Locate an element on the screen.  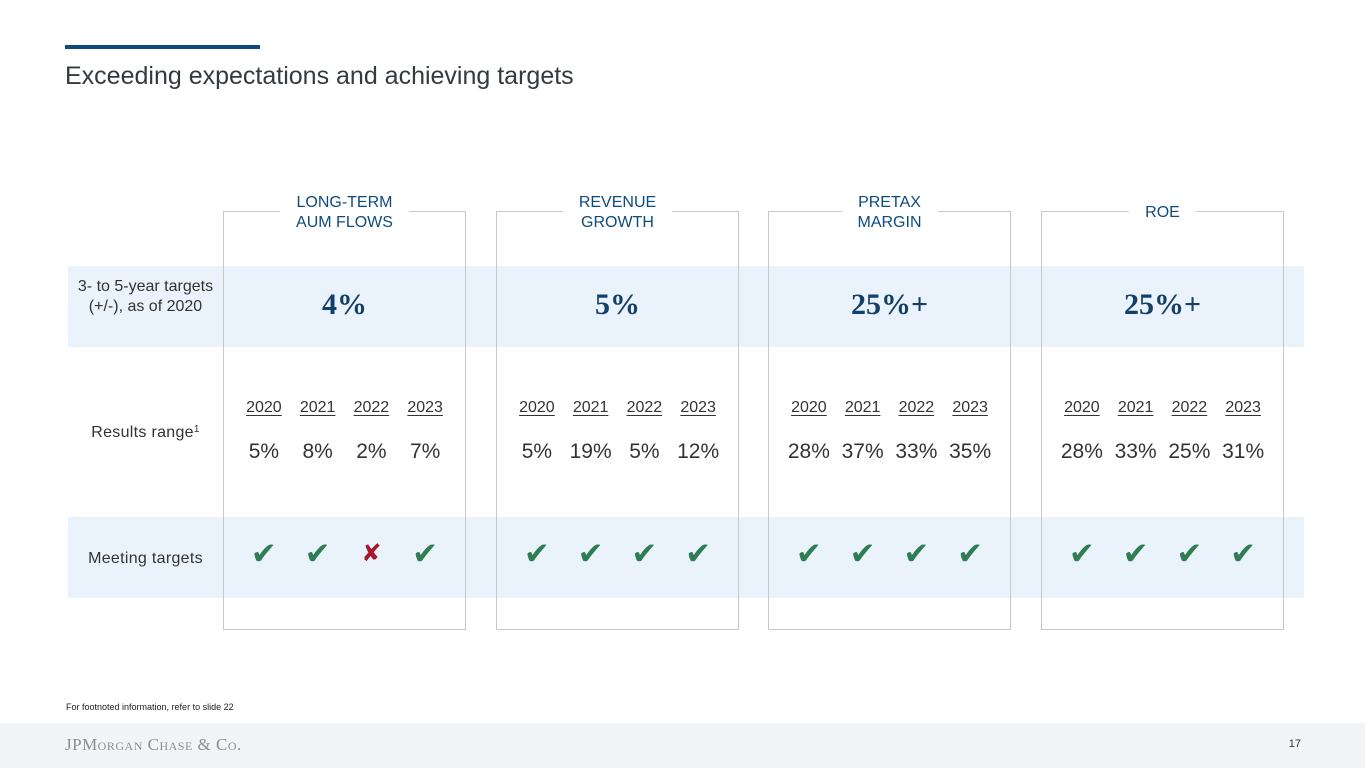
column-header: PRETAX MARGIN is located at coordinates (889, 213).